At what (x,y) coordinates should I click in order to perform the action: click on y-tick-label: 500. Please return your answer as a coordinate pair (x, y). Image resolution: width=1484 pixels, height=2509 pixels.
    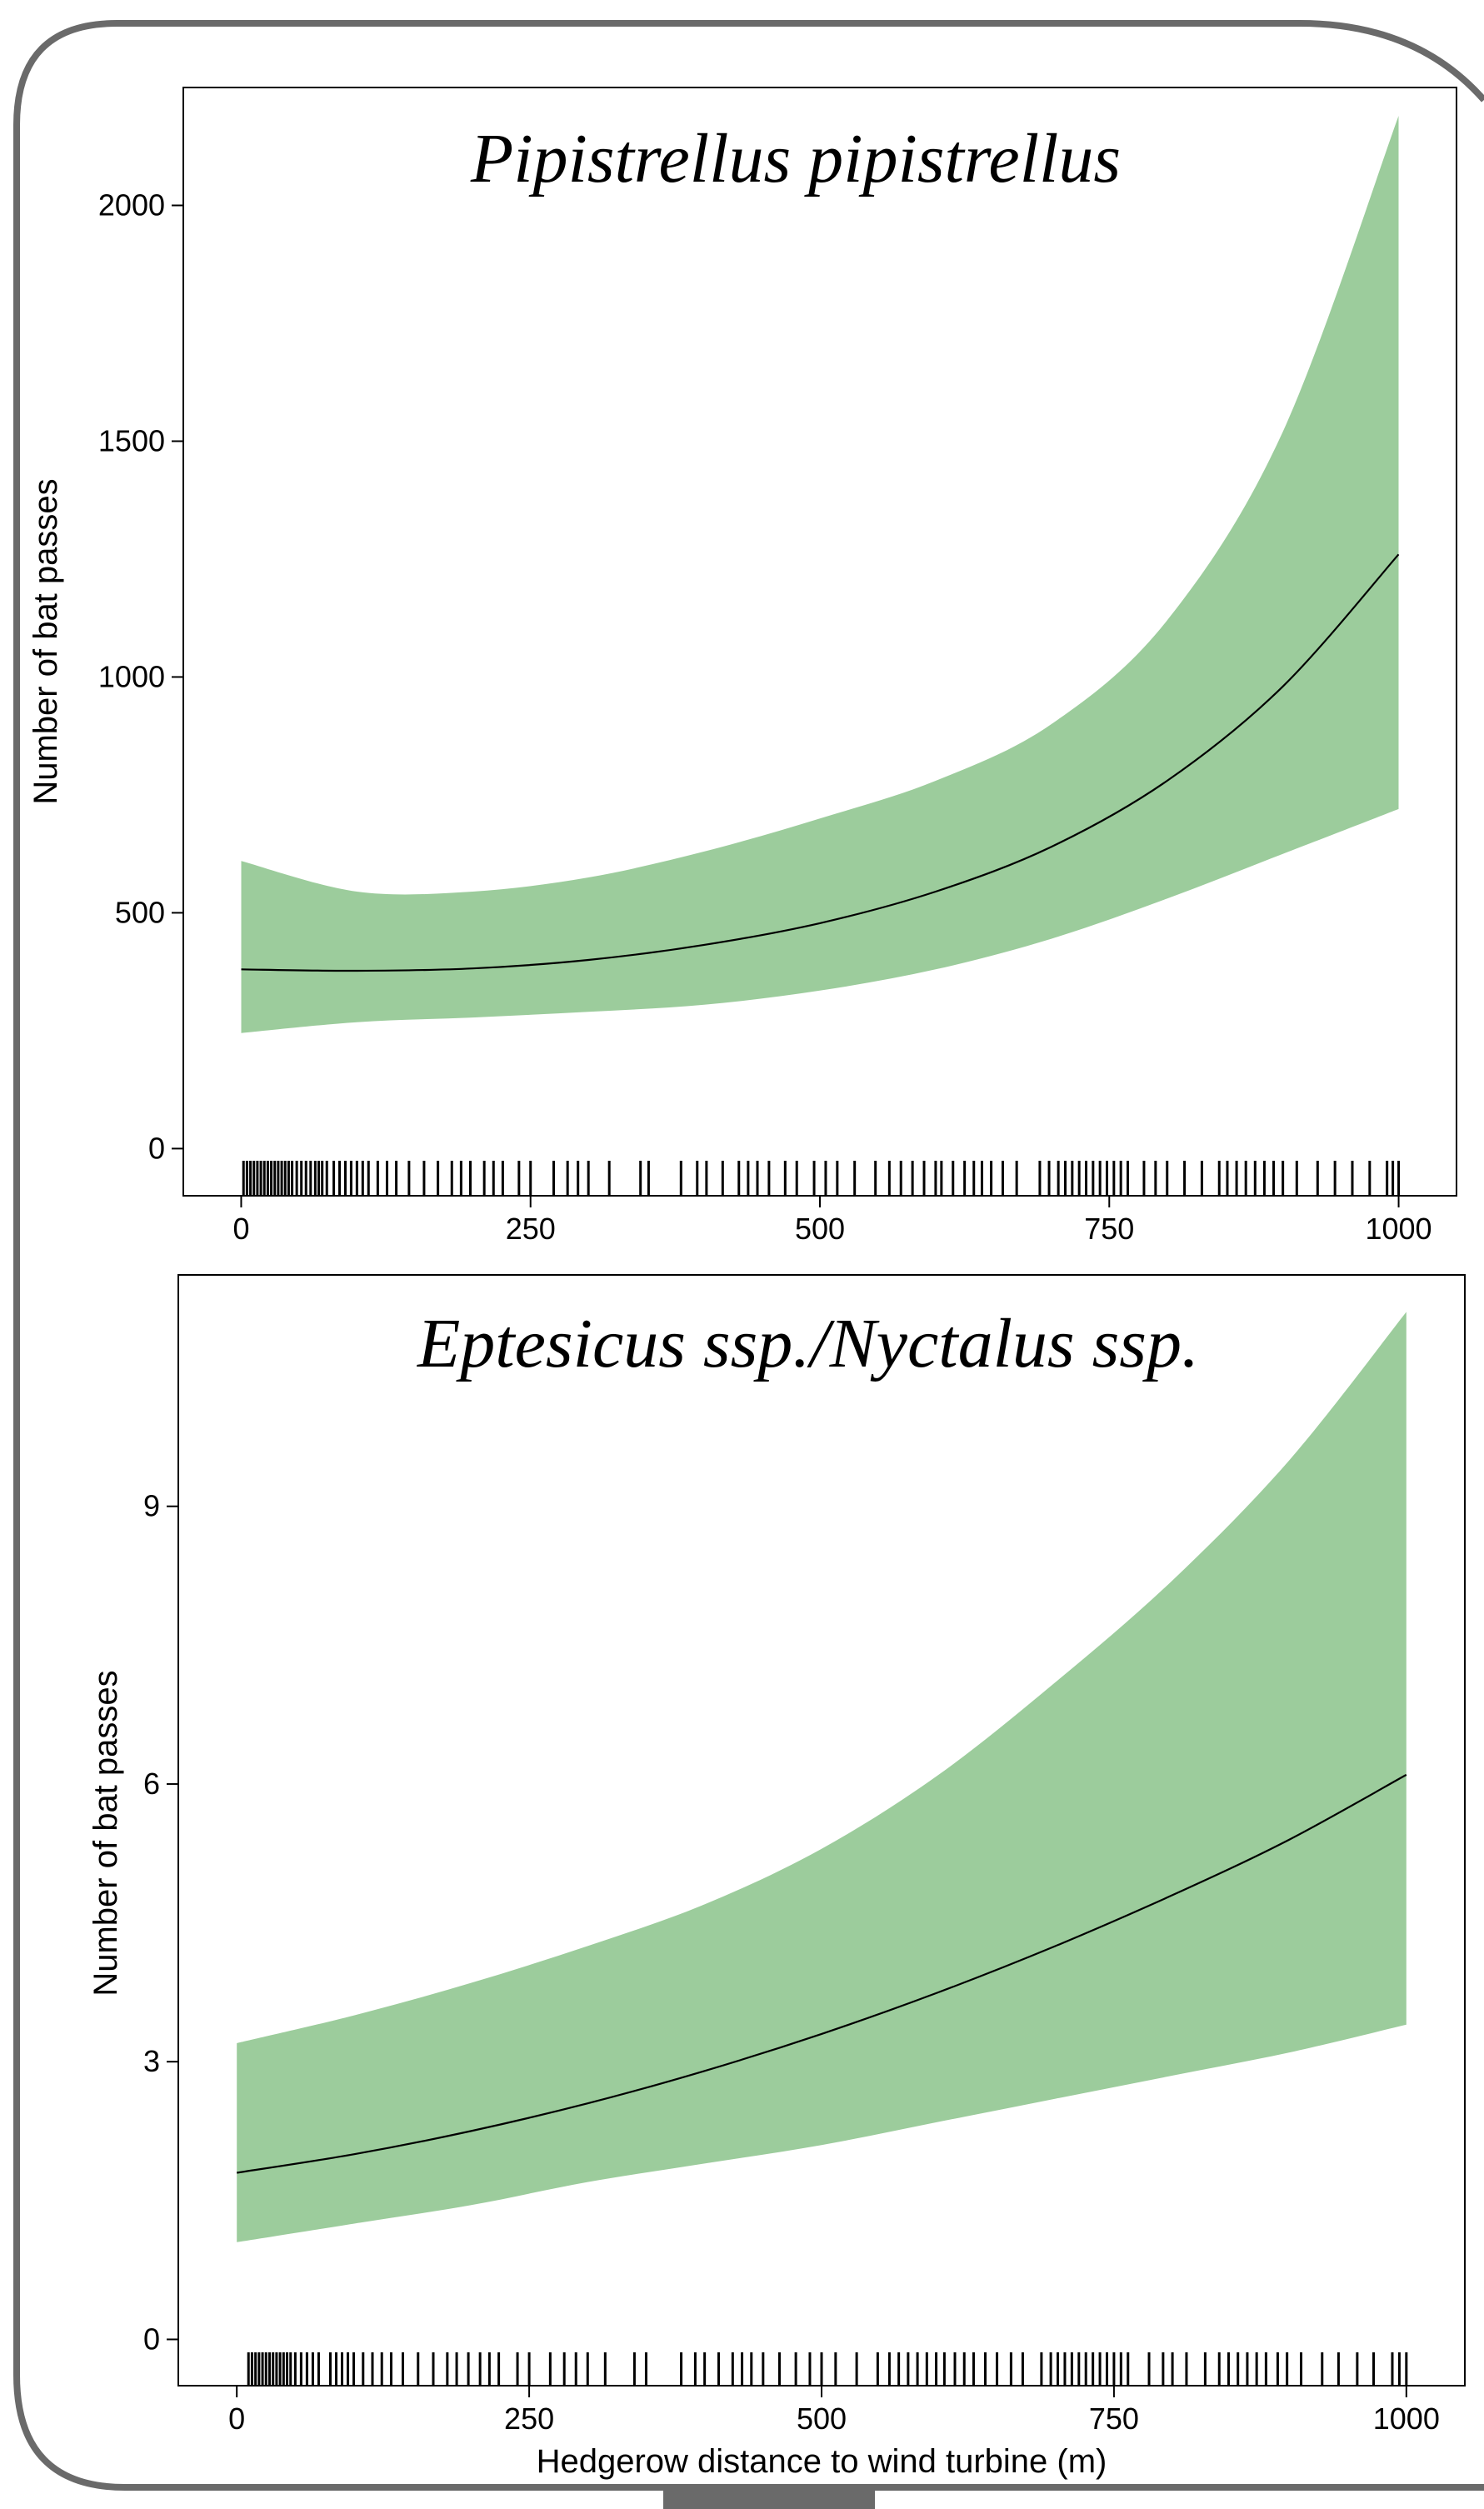
    Looking at the image, I should click on (140, 912).